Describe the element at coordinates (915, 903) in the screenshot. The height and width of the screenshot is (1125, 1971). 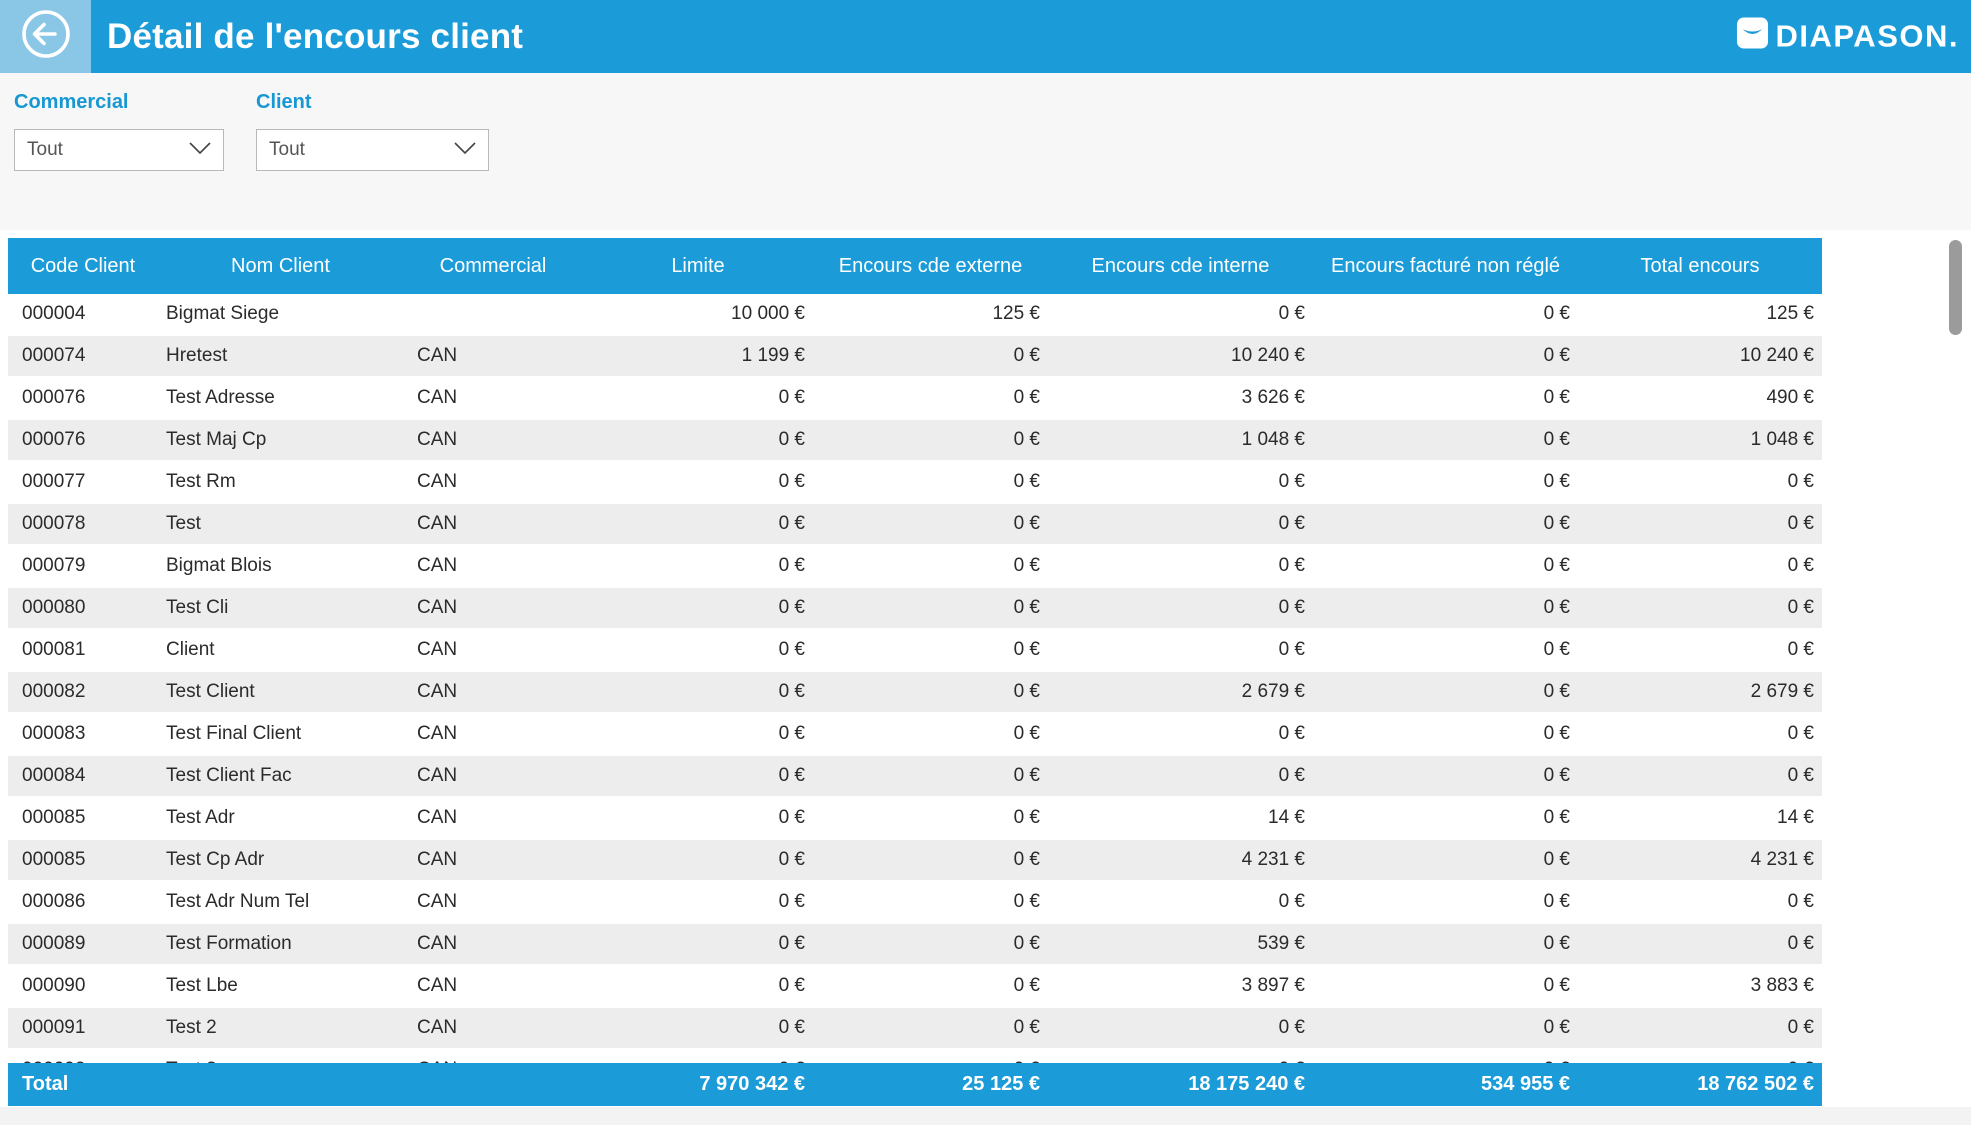
I see `table-row: 000086 Test Adr Num Tel CAN 0 € 0 € 0 € 0 € 0 €` at that location.